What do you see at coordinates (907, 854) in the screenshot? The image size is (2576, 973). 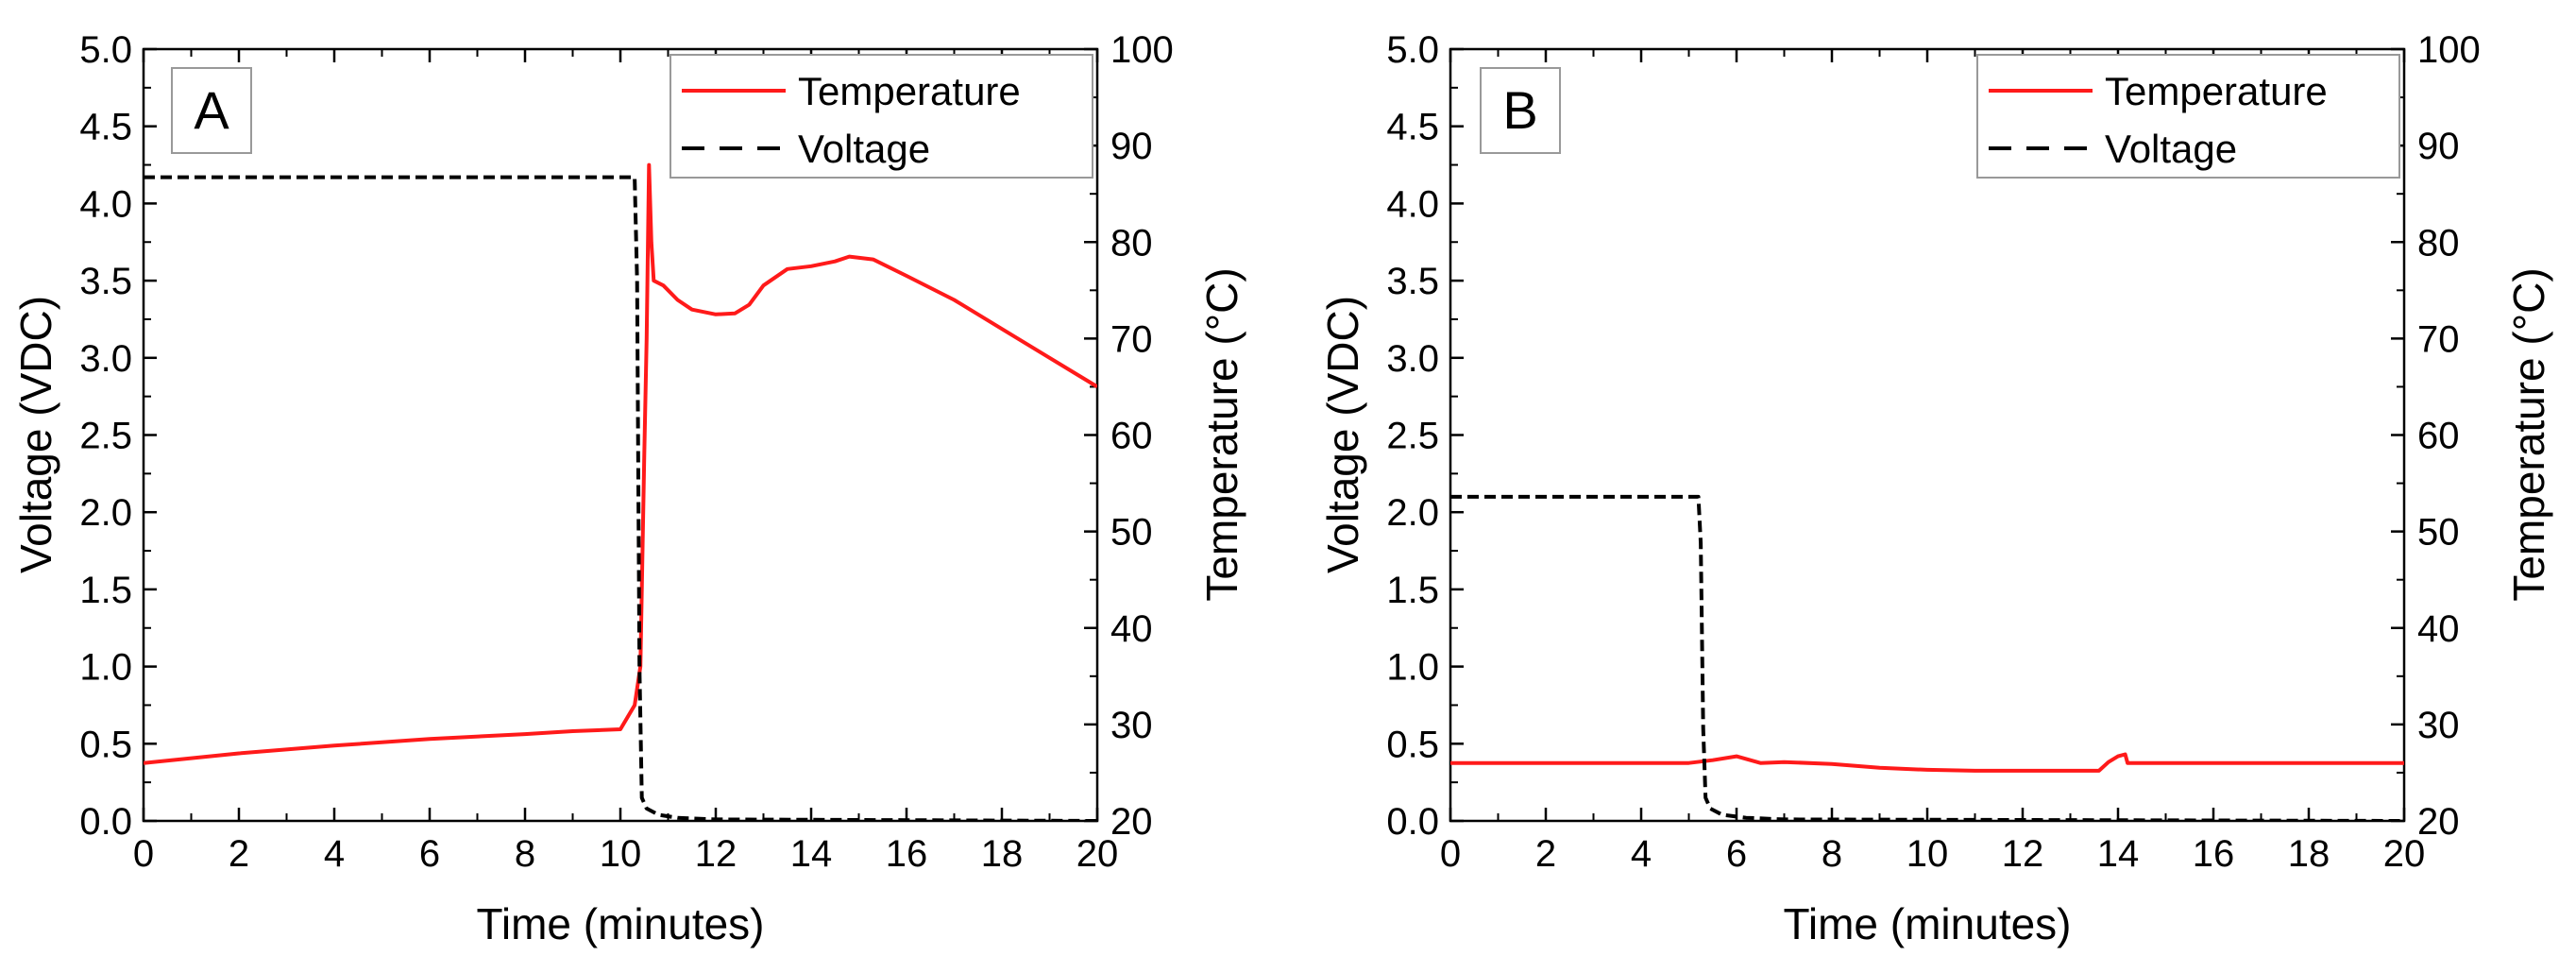 I see `x-tick-label-a: 16` at bounding box center [907, 854].